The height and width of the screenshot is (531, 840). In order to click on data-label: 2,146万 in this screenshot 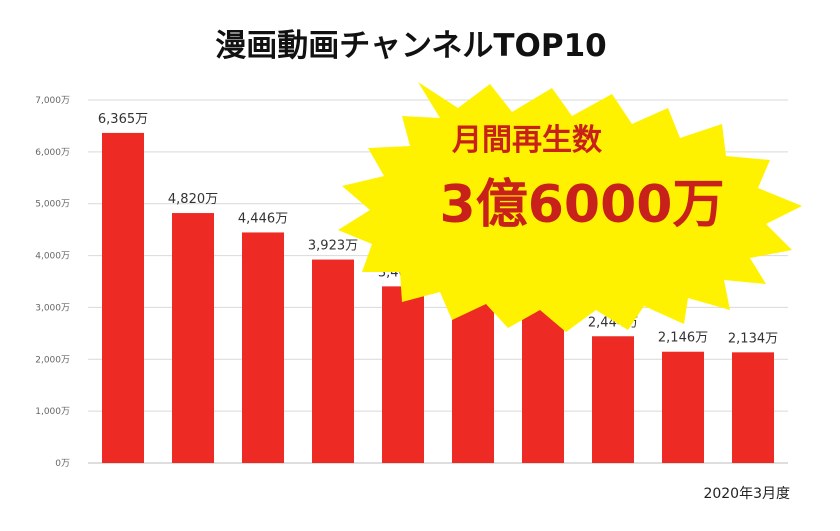, I will do `click(683, 338)`.